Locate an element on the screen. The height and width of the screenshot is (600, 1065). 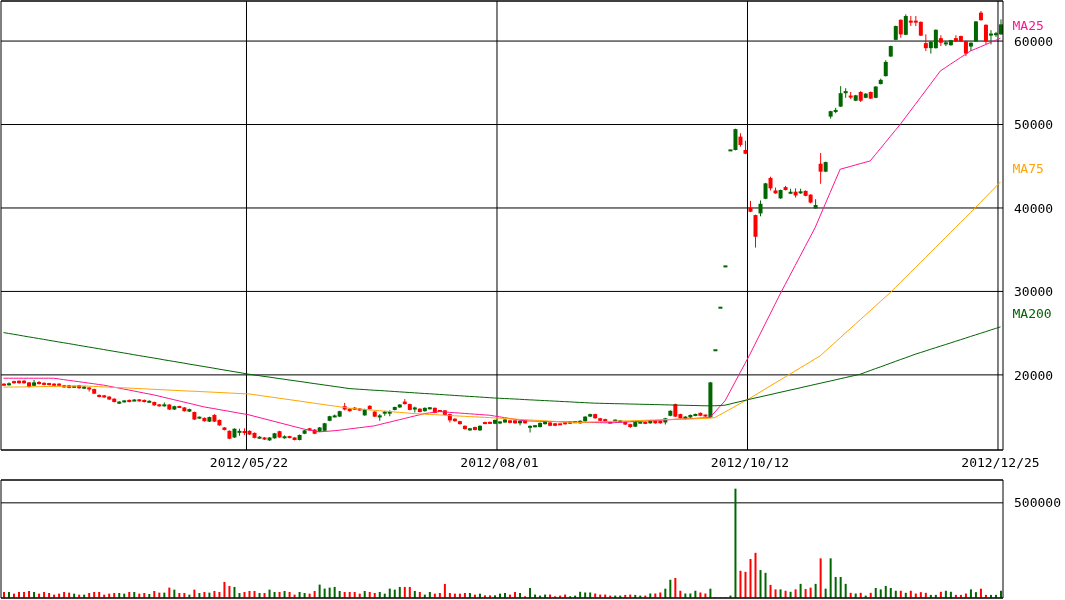
y-tick-label: 60000 is located at coordinates (1034, 41).